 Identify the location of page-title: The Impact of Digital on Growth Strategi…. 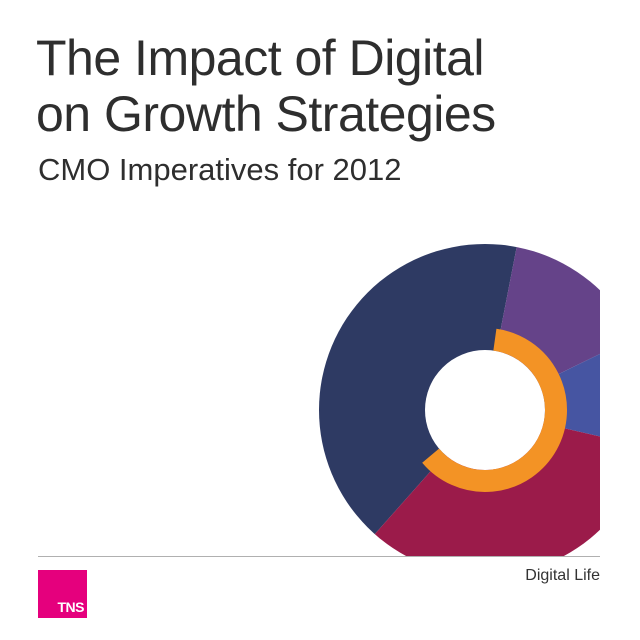
(266, 86).